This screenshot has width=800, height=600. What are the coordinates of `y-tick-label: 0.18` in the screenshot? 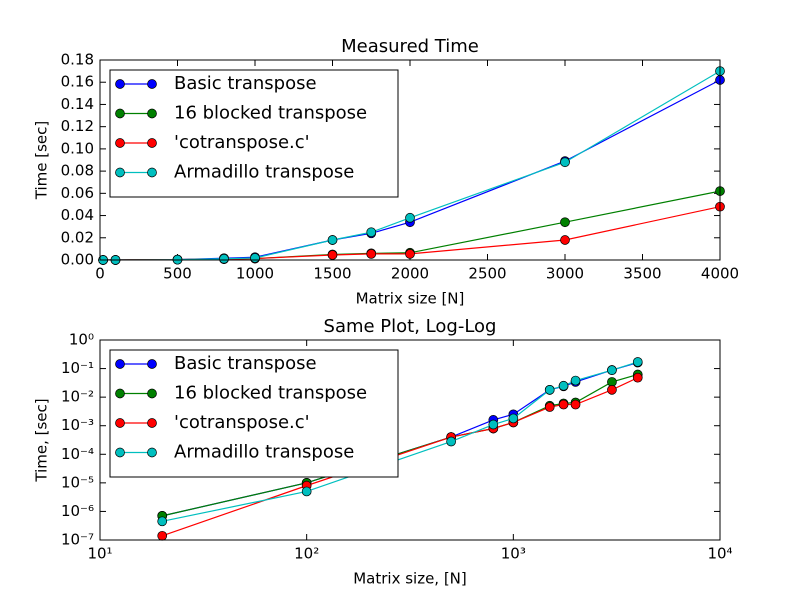 It's located at (77, 60).